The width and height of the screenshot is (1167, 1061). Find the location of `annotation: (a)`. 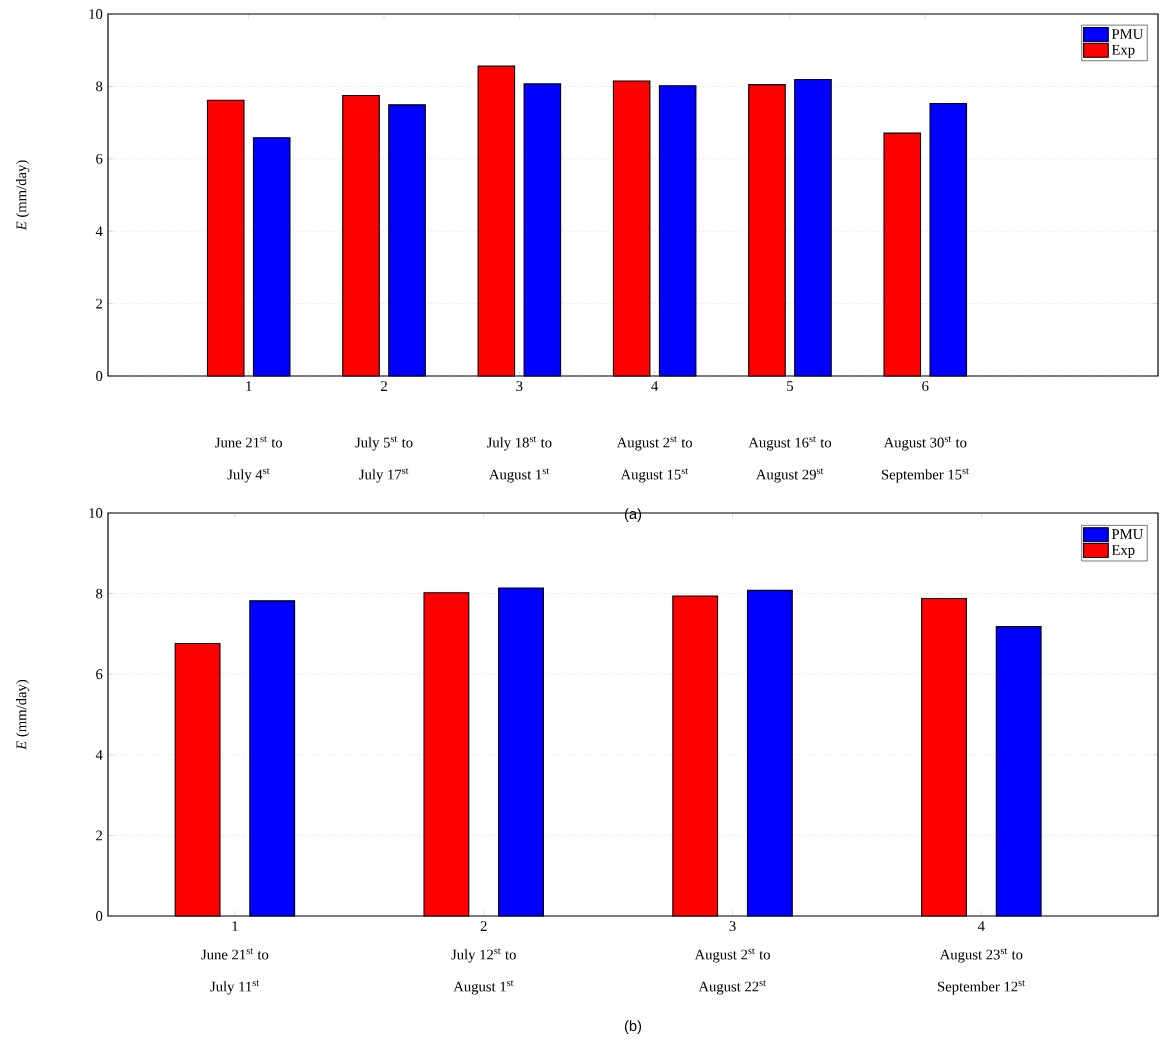

annotation: (a) is located at coordinates (633, 515).